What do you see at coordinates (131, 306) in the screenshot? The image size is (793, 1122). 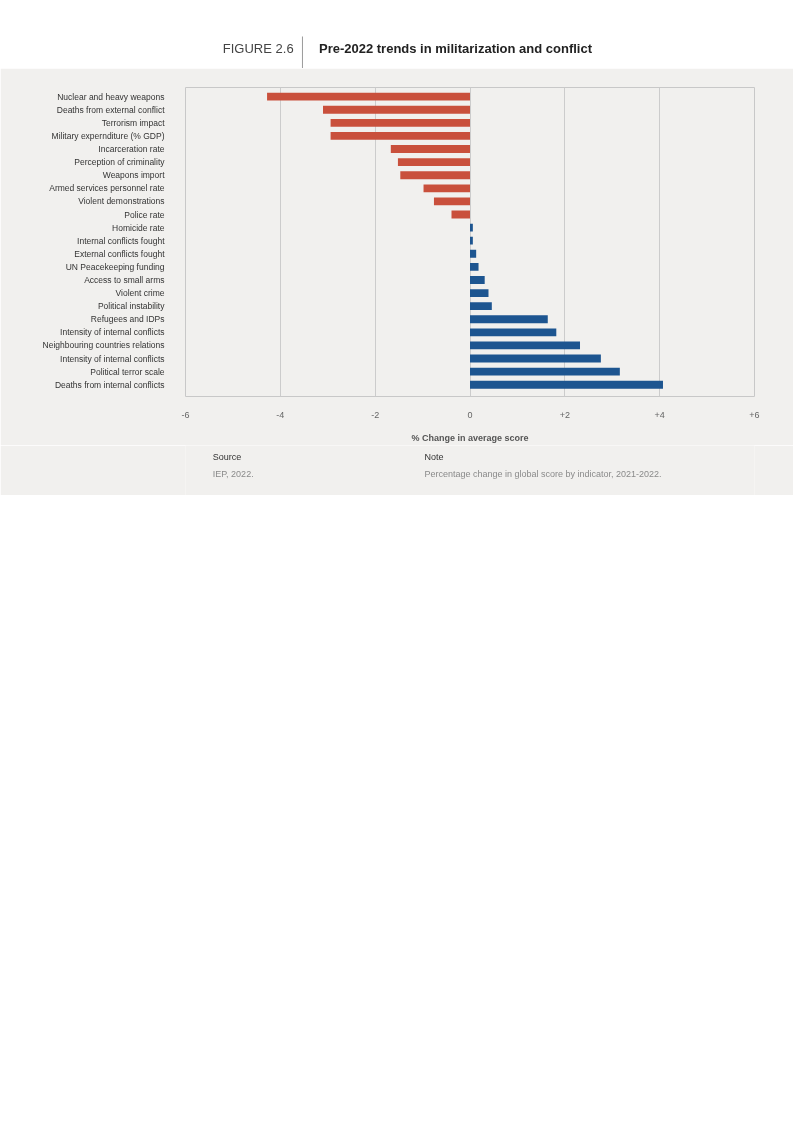 I see `y-tick-label: Political instability` at bounding box center [131, 306].